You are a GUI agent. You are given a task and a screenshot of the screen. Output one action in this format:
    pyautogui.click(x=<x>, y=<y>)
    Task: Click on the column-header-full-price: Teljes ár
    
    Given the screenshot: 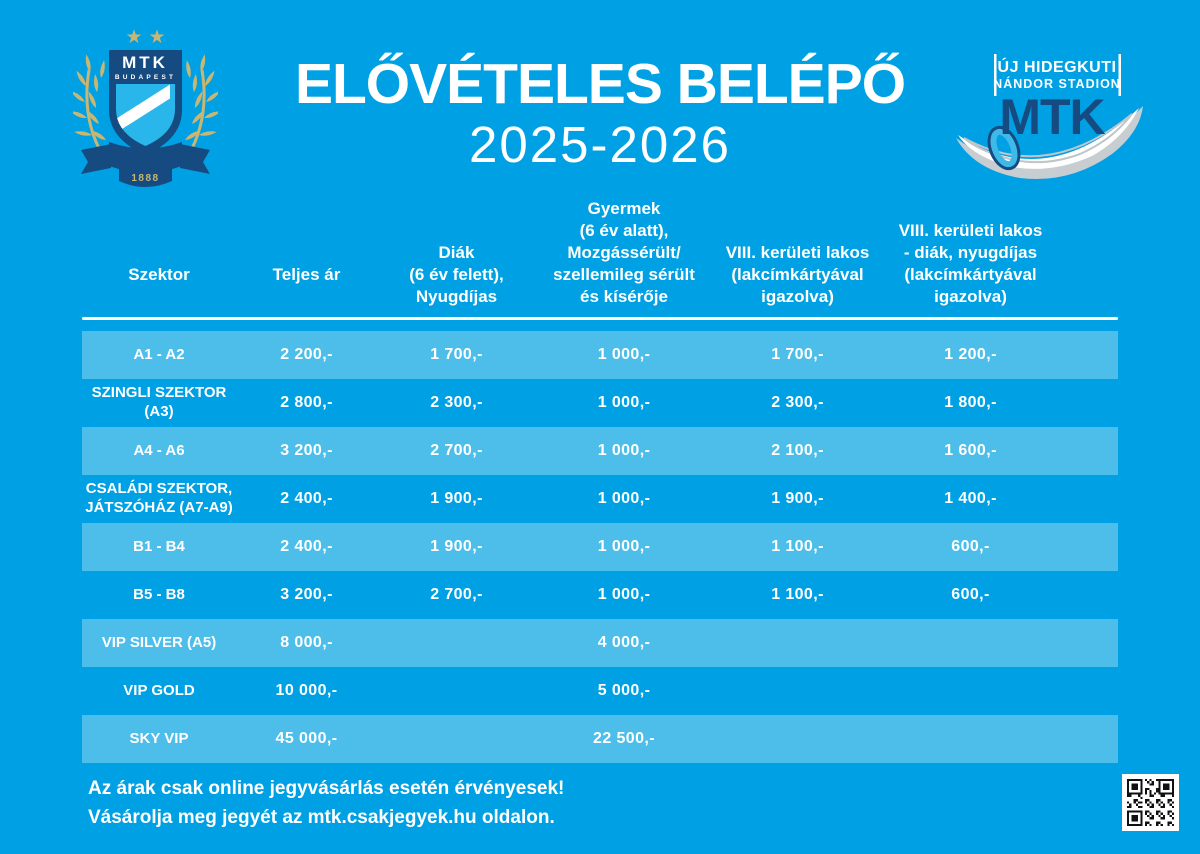 What is the action you would take?
    pyautogui.click(x=306, y=274)
    